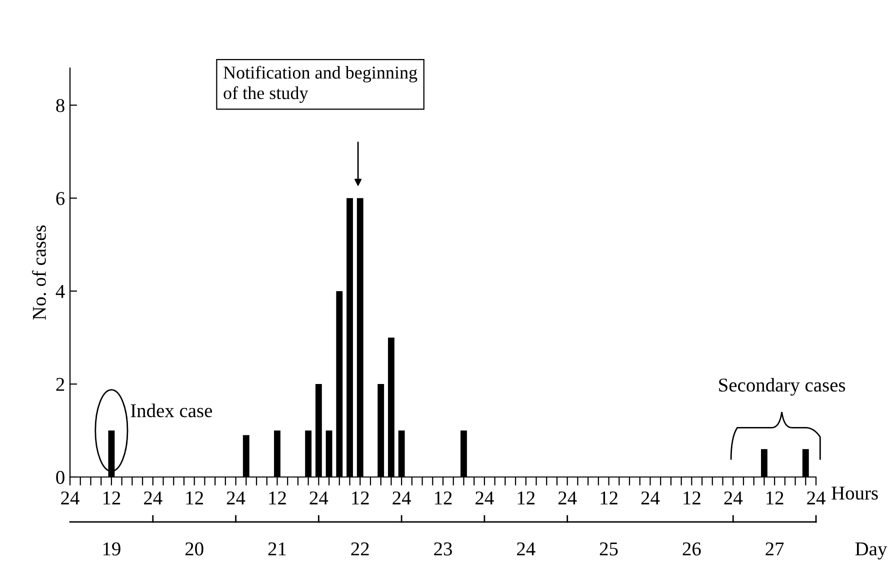 This screenshot has height=562, width=896. I want to click on text: 27, so click(775, 549).